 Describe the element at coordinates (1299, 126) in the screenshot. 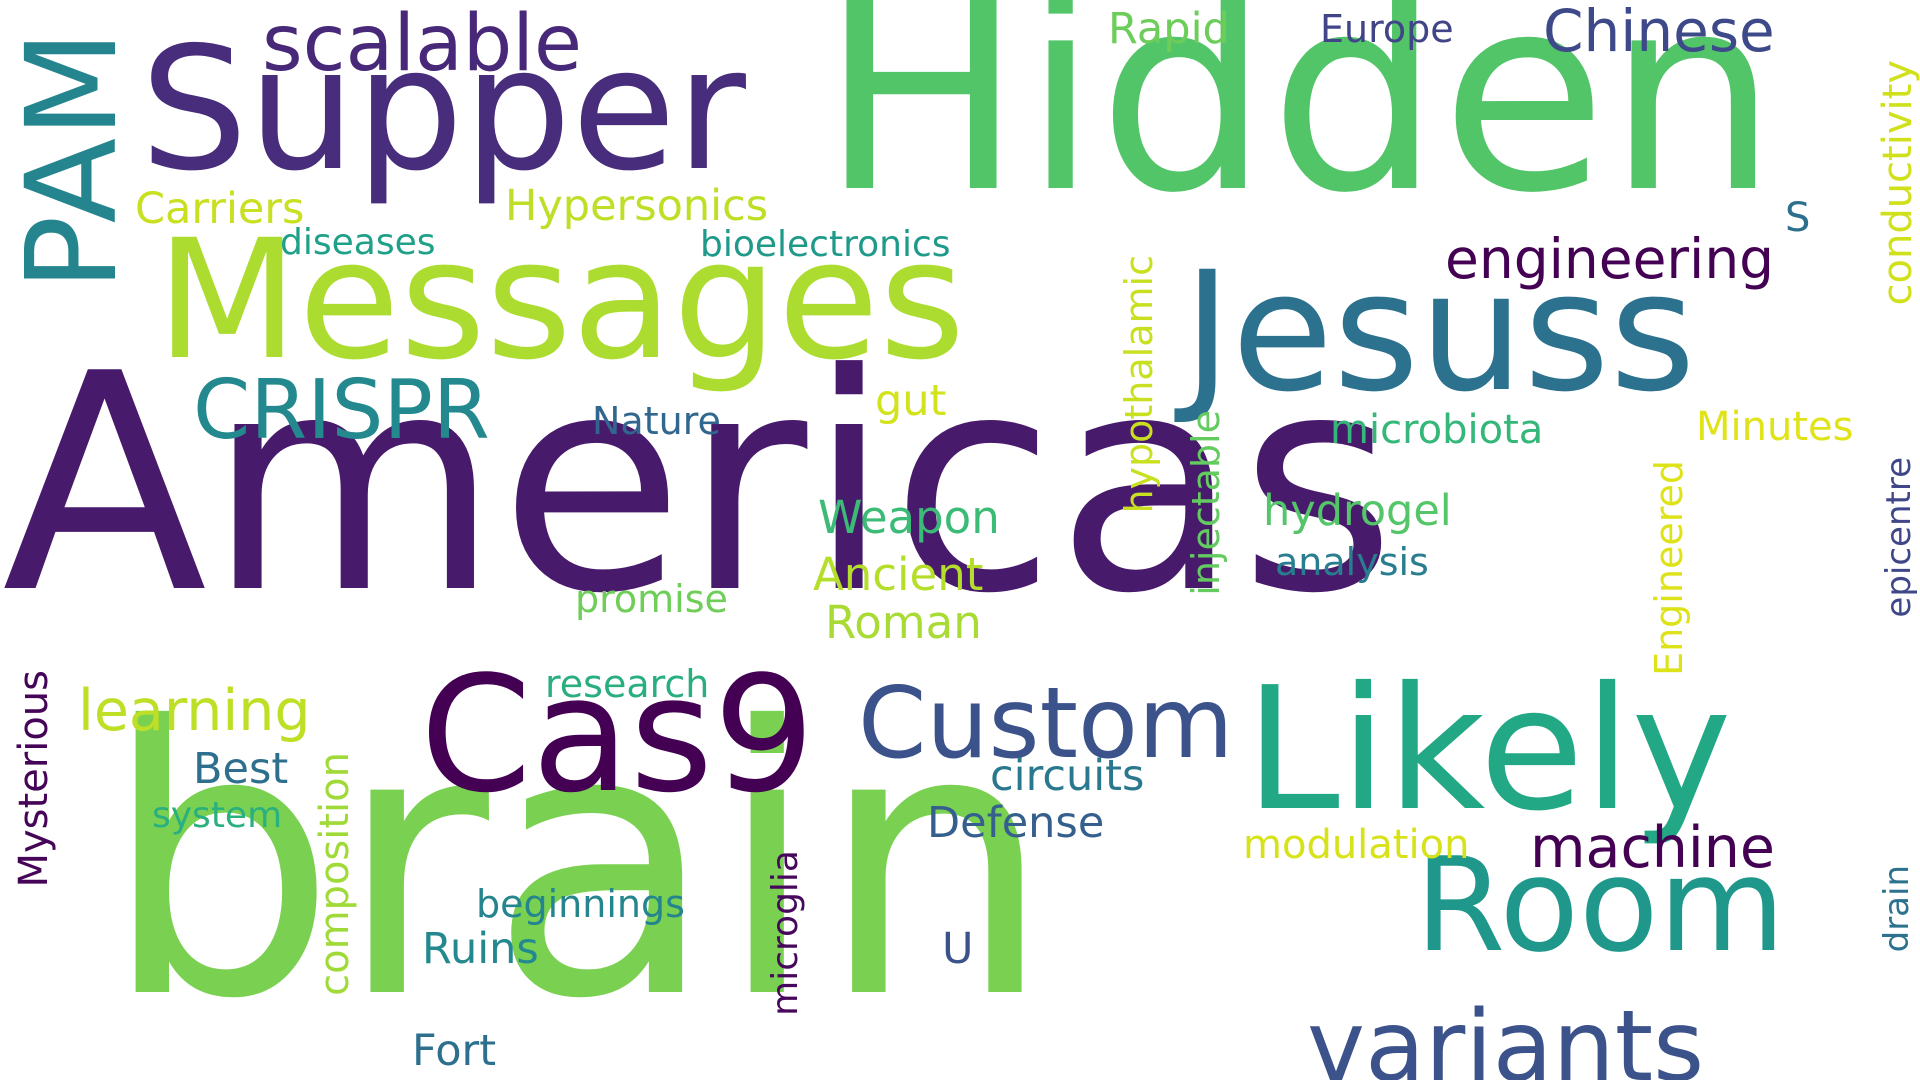

I see `word-hidden: Hidden` at that location.